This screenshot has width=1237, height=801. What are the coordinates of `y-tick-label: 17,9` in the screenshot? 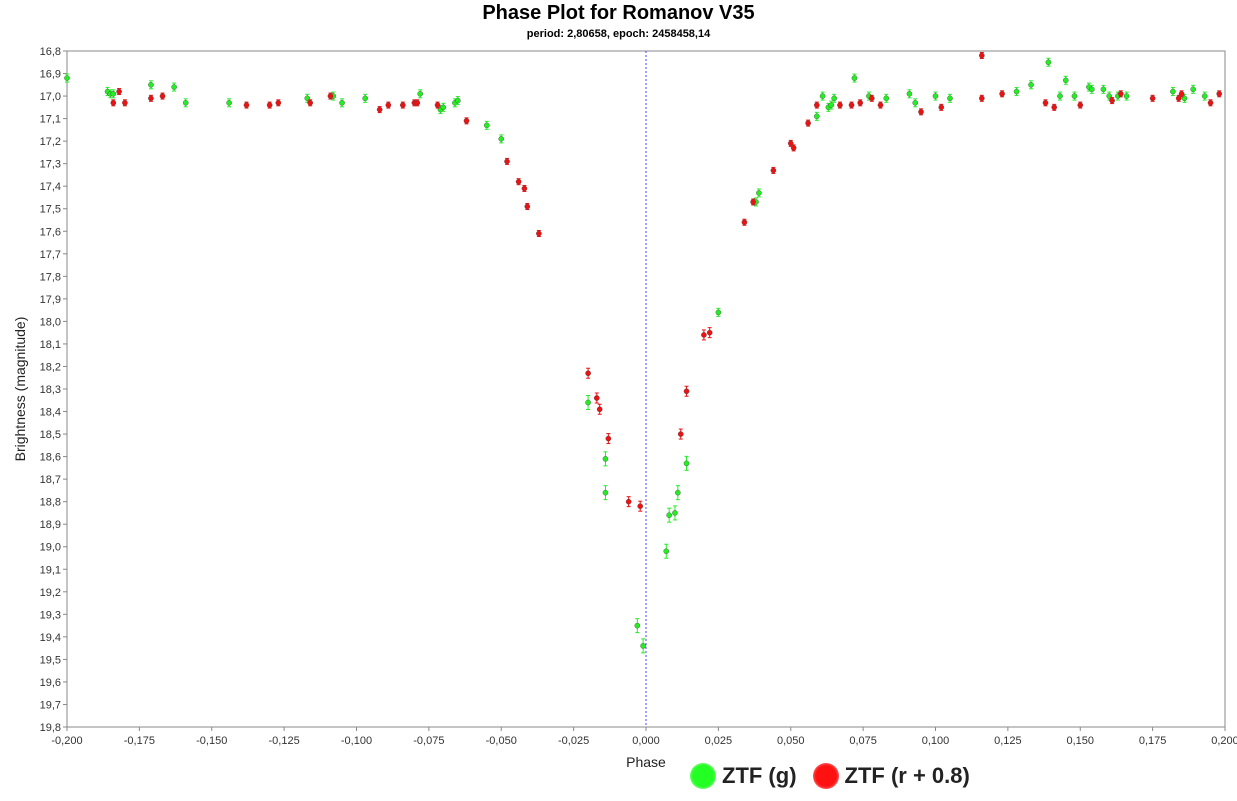 It's located at (50, 300).